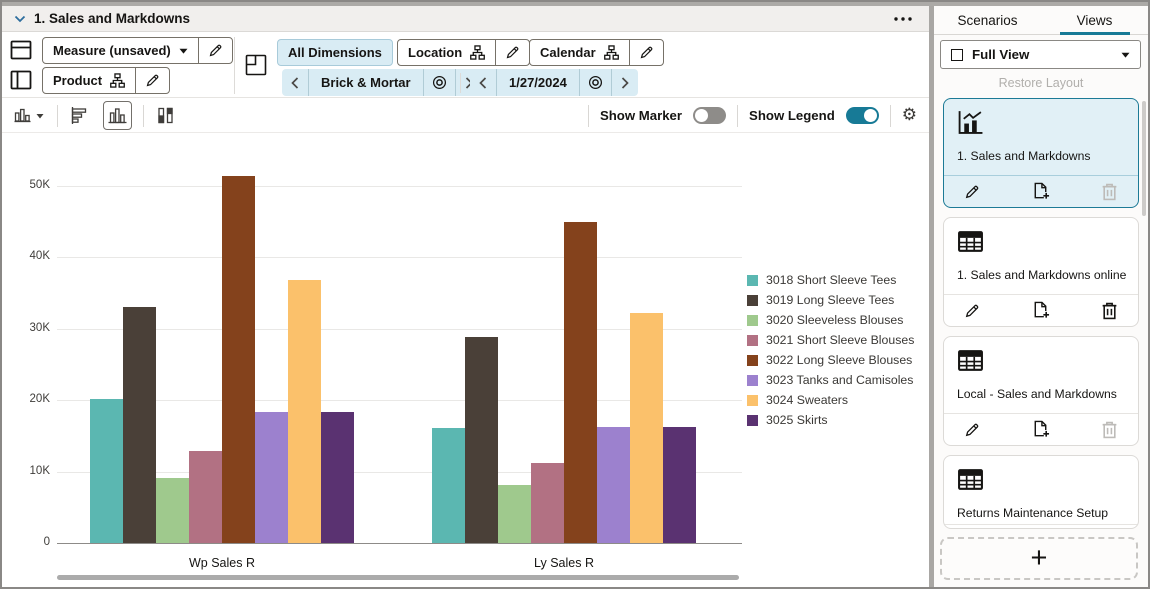 The image size is (1150, 589). I want to click on caret-down-icon, so click(1125, 55).